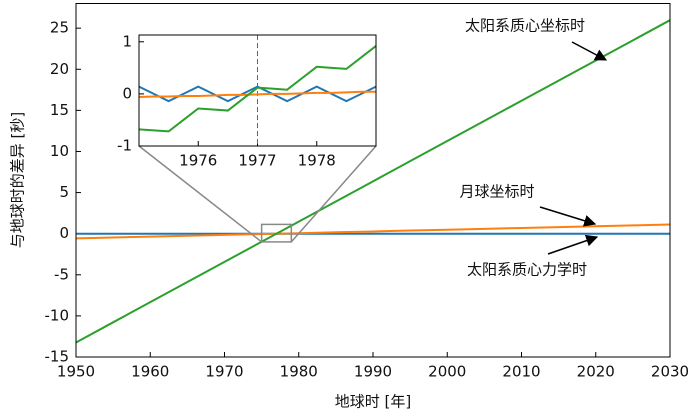 The width and height of the screenshot is (700, 420). I want to click on annotation: 太阳系质心坐标时, so click(525, 26).